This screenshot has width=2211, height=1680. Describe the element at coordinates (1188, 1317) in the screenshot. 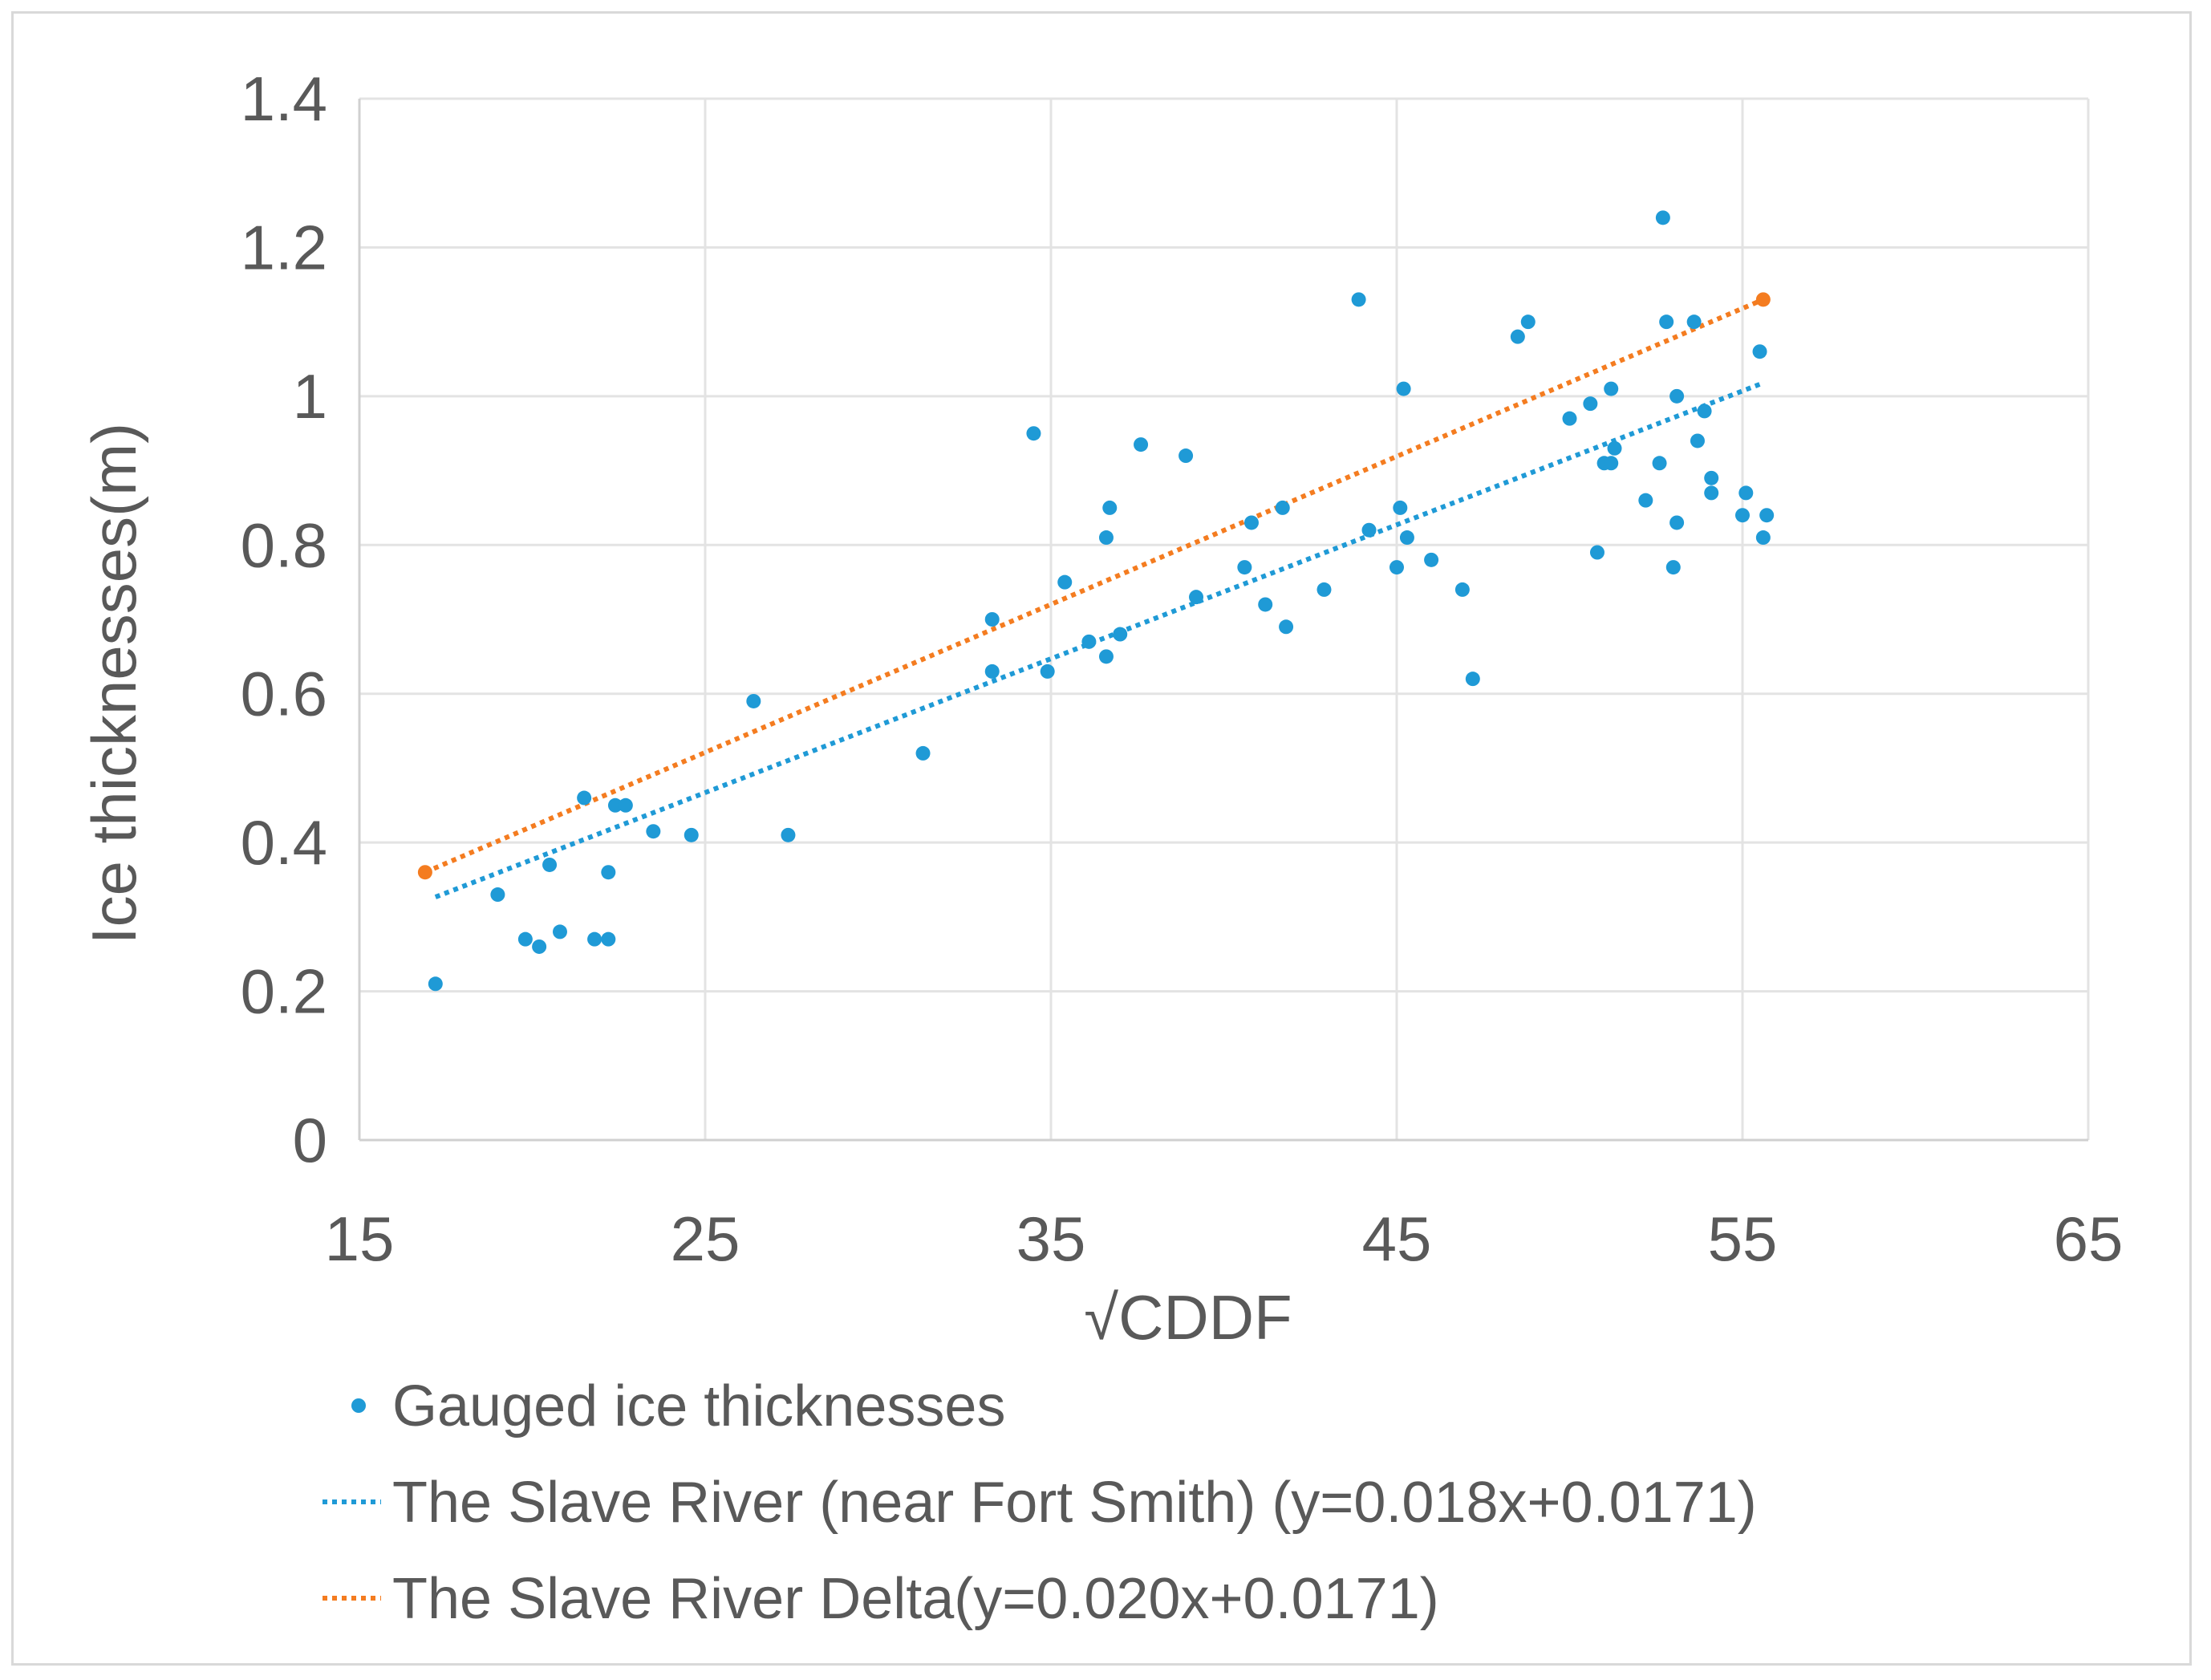

I see `x-axis-title: √CDDF` at that location.